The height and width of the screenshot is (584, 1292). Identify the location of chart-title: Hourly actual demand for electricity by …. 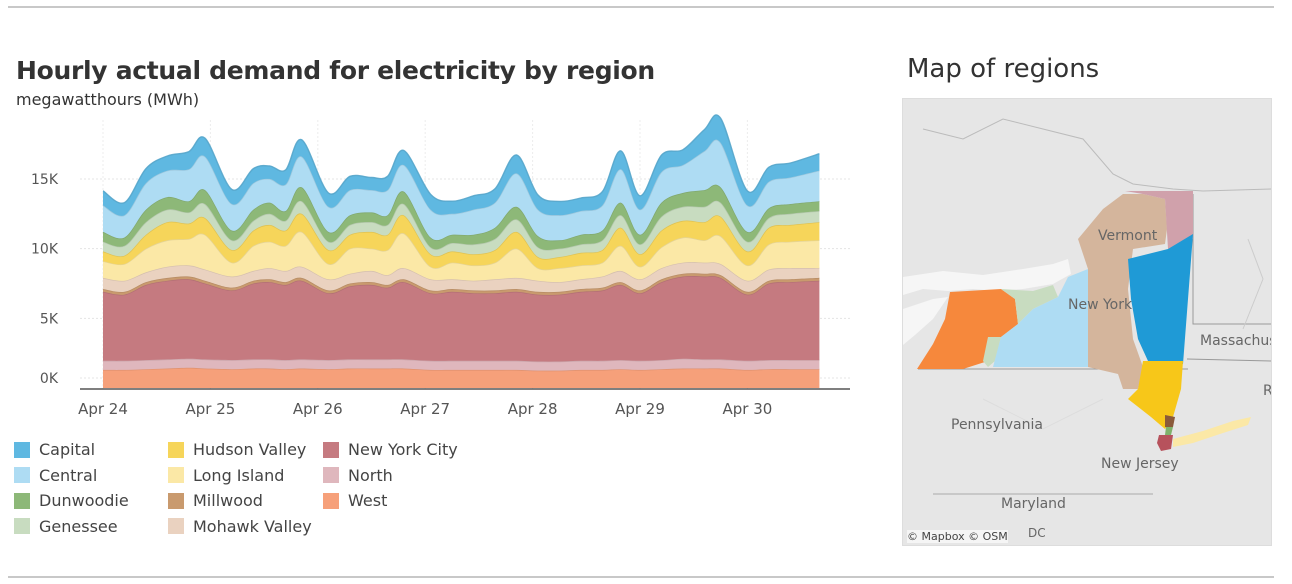
(335, 70).